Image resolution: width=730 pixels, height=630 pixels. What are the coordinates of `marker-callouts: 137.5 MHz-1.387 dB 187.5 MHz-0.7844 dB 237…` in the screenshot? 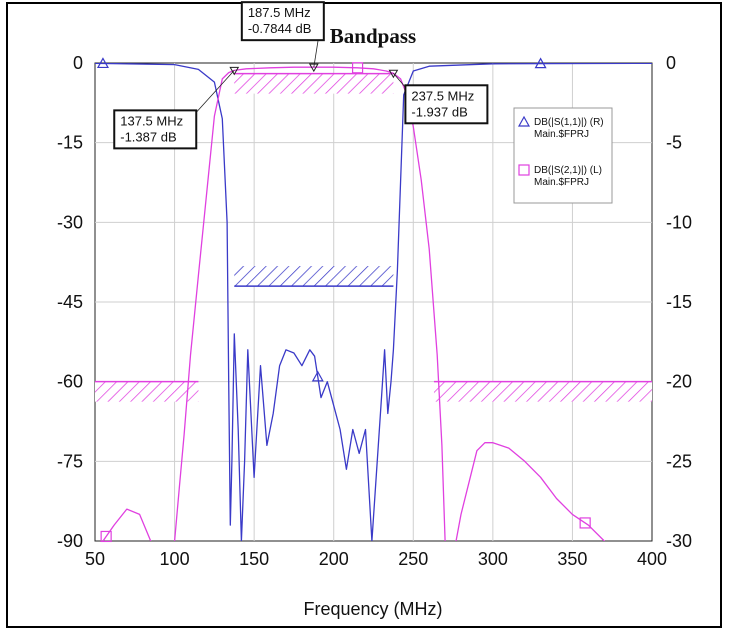 It's located at (301, 75).